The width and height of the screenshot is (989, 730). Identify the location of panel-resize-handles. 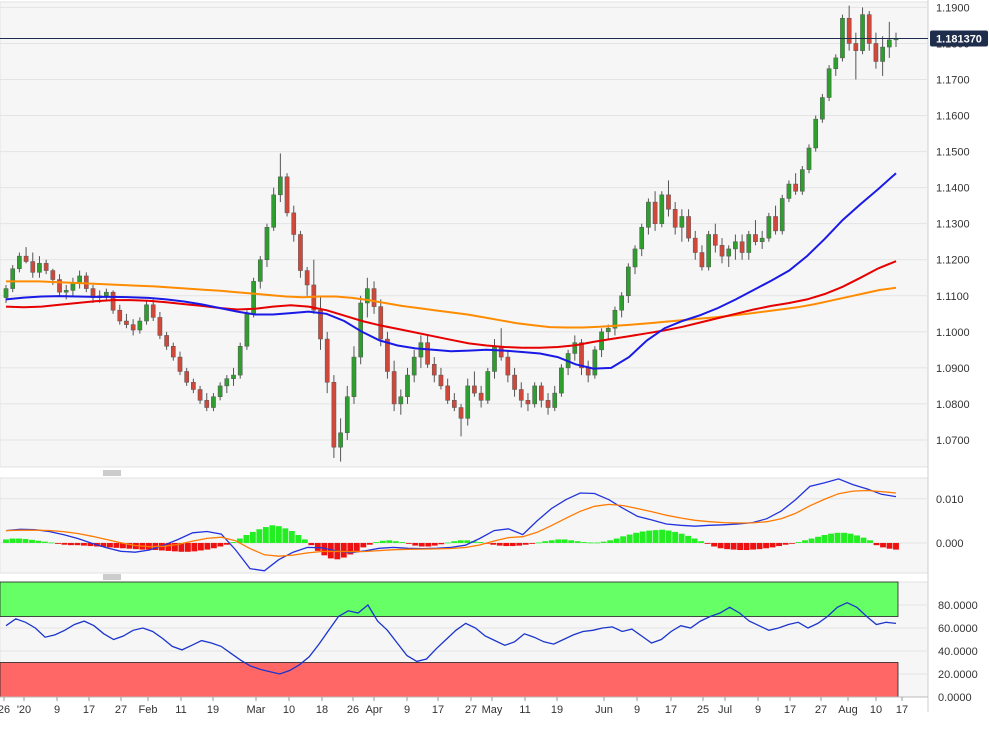
(112, 525).